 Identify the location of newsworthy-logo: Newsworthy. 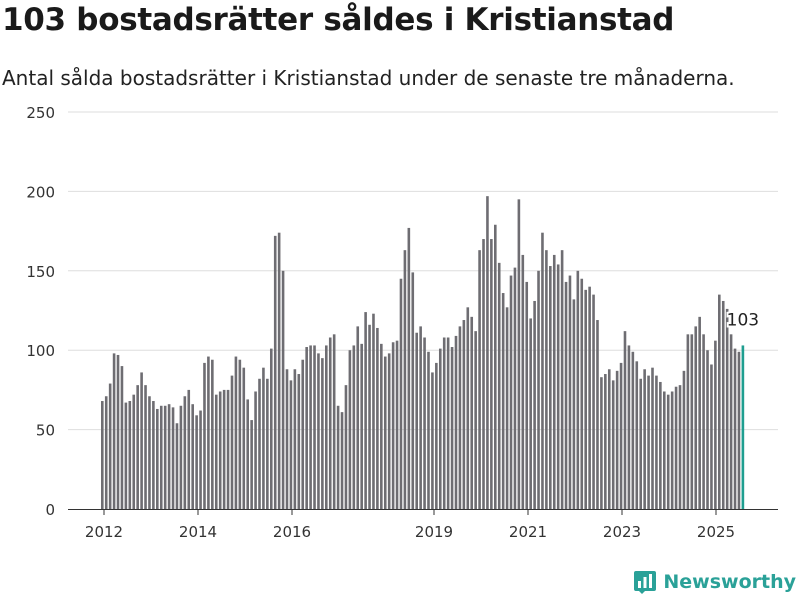
(714, 582).